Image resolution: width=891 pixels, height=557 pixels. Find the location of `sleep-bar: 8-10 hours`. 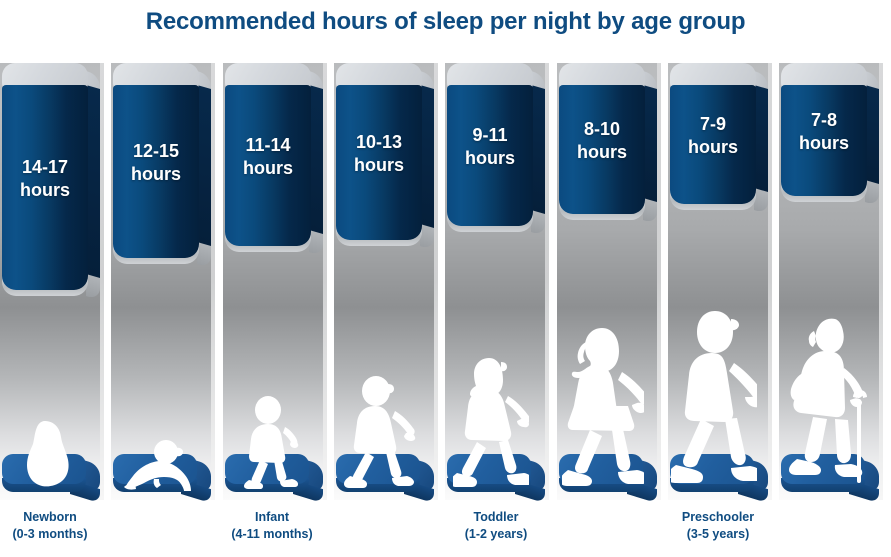

sleep-bar: 8-10 hours is located at coordinates (607, 149).